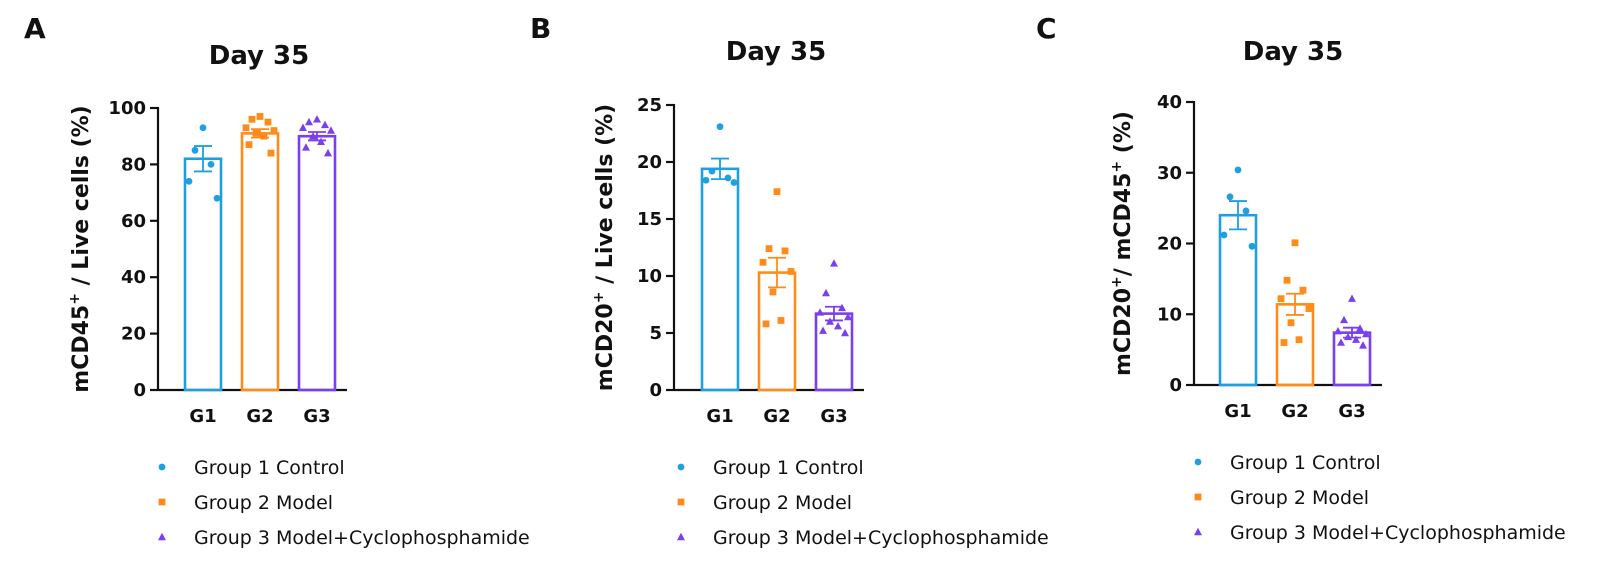  Describe the element at coordinates (133, 277) in the screenshot. I see `y-tick-label: 40` at that location.